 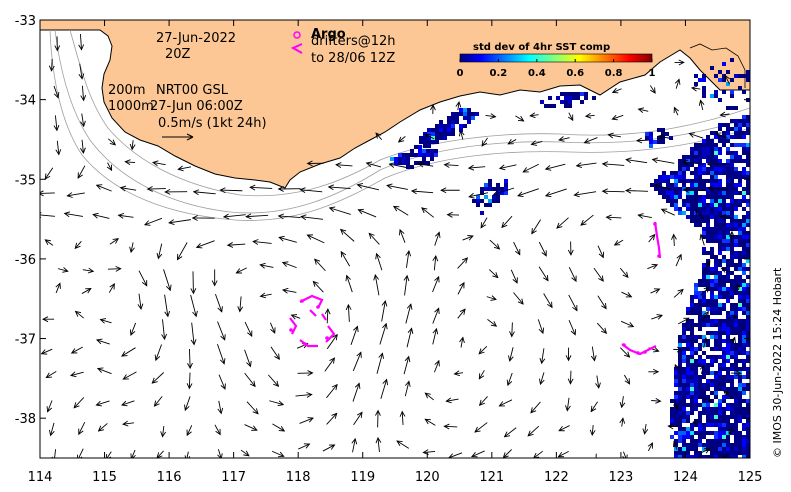 I want to click on colorbar-ticks: 0 0.2 0.4 0.6 0.8 1, so click(x=556, y=69).